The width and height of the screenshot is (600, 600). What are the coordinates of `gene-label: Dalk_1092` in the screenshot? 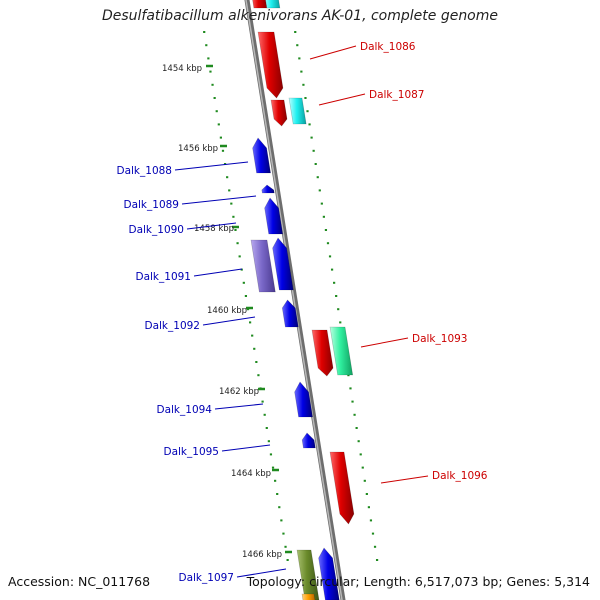 It's located at (173, 326).